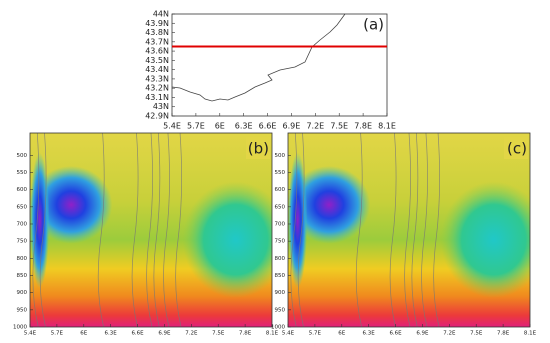 This screenshot has width=550, height=343. Describe the element at coordinates (157, 97) in the screenshot. I see `y-tick-label: 43.1N` at that location.